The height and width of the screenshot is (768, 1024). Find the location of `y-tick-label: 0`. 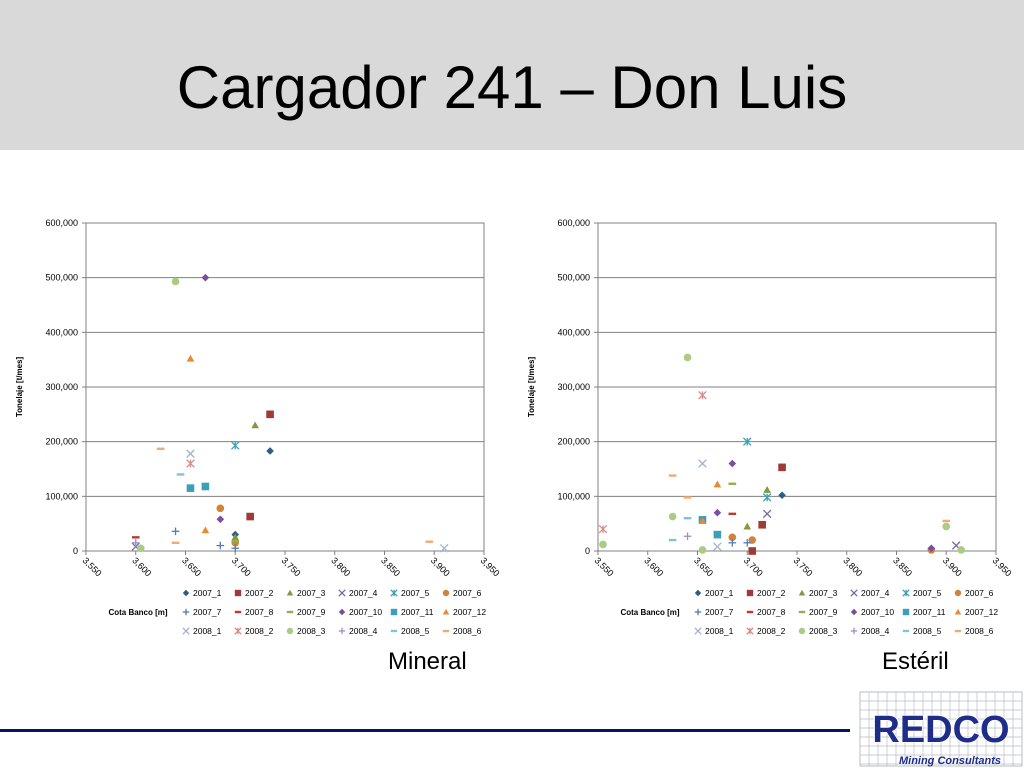

y-tick-label: 0 is located at coordinates (75, 551).